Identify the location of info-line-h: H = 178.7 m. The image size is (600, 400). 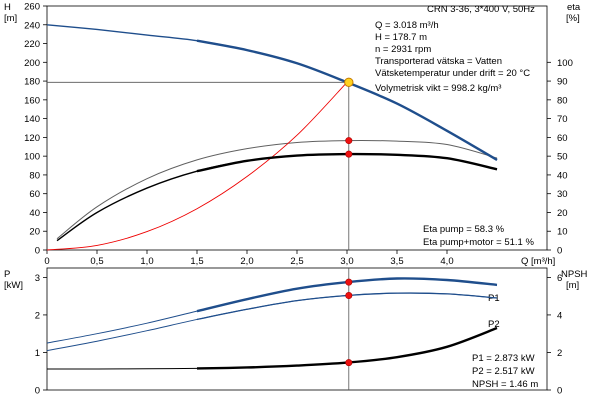
(401, 37).